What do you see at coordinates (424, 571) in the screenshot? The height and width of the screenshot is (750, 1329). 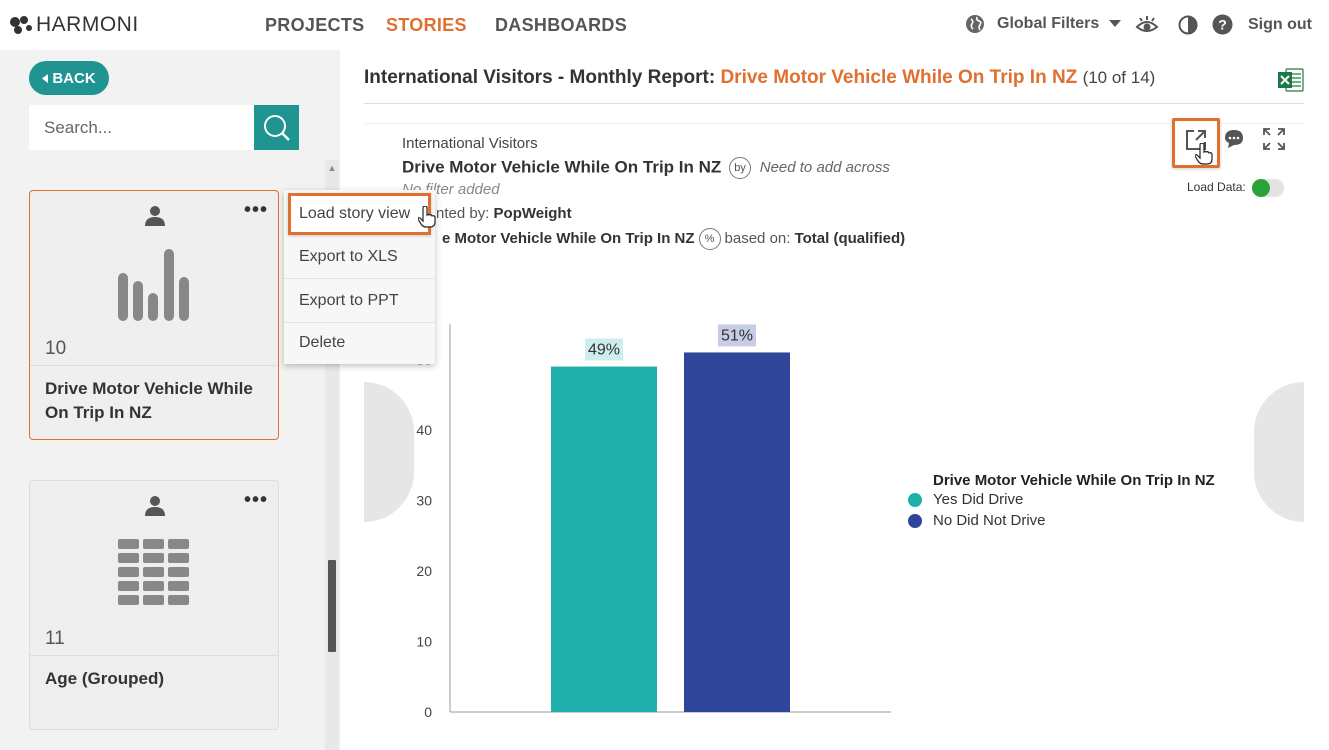 I see `y-tick-label: 20` at bounding box center [424, 571].